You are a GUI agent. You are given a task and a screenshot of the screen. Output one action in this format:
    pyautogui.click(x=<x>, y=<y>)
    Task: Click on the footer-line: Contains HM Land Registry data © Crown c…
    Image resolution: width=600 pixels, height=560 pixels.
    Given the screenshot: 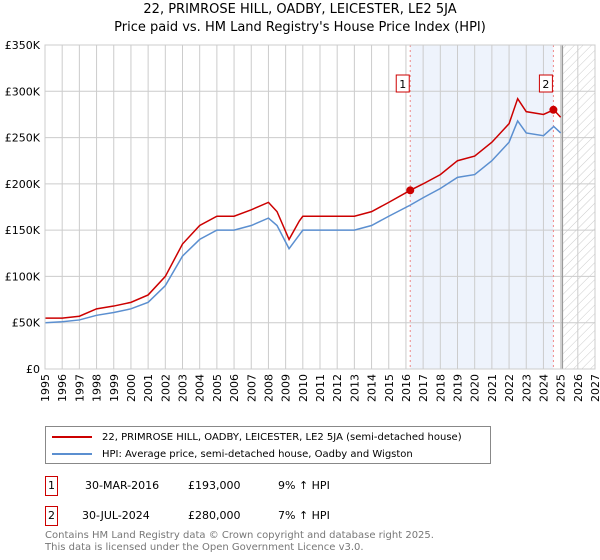 What is the action you would take?
    pyautogui.click(x=239, y=535)
    